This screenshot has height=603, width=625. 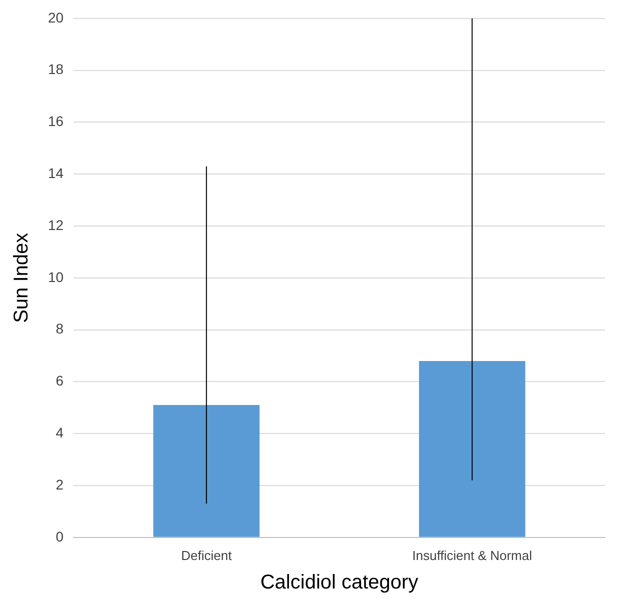 What do you see at coordinates (56, 172) in the screenshot?
I see `y-tick-label: 14` at bounding box center [56, 172].